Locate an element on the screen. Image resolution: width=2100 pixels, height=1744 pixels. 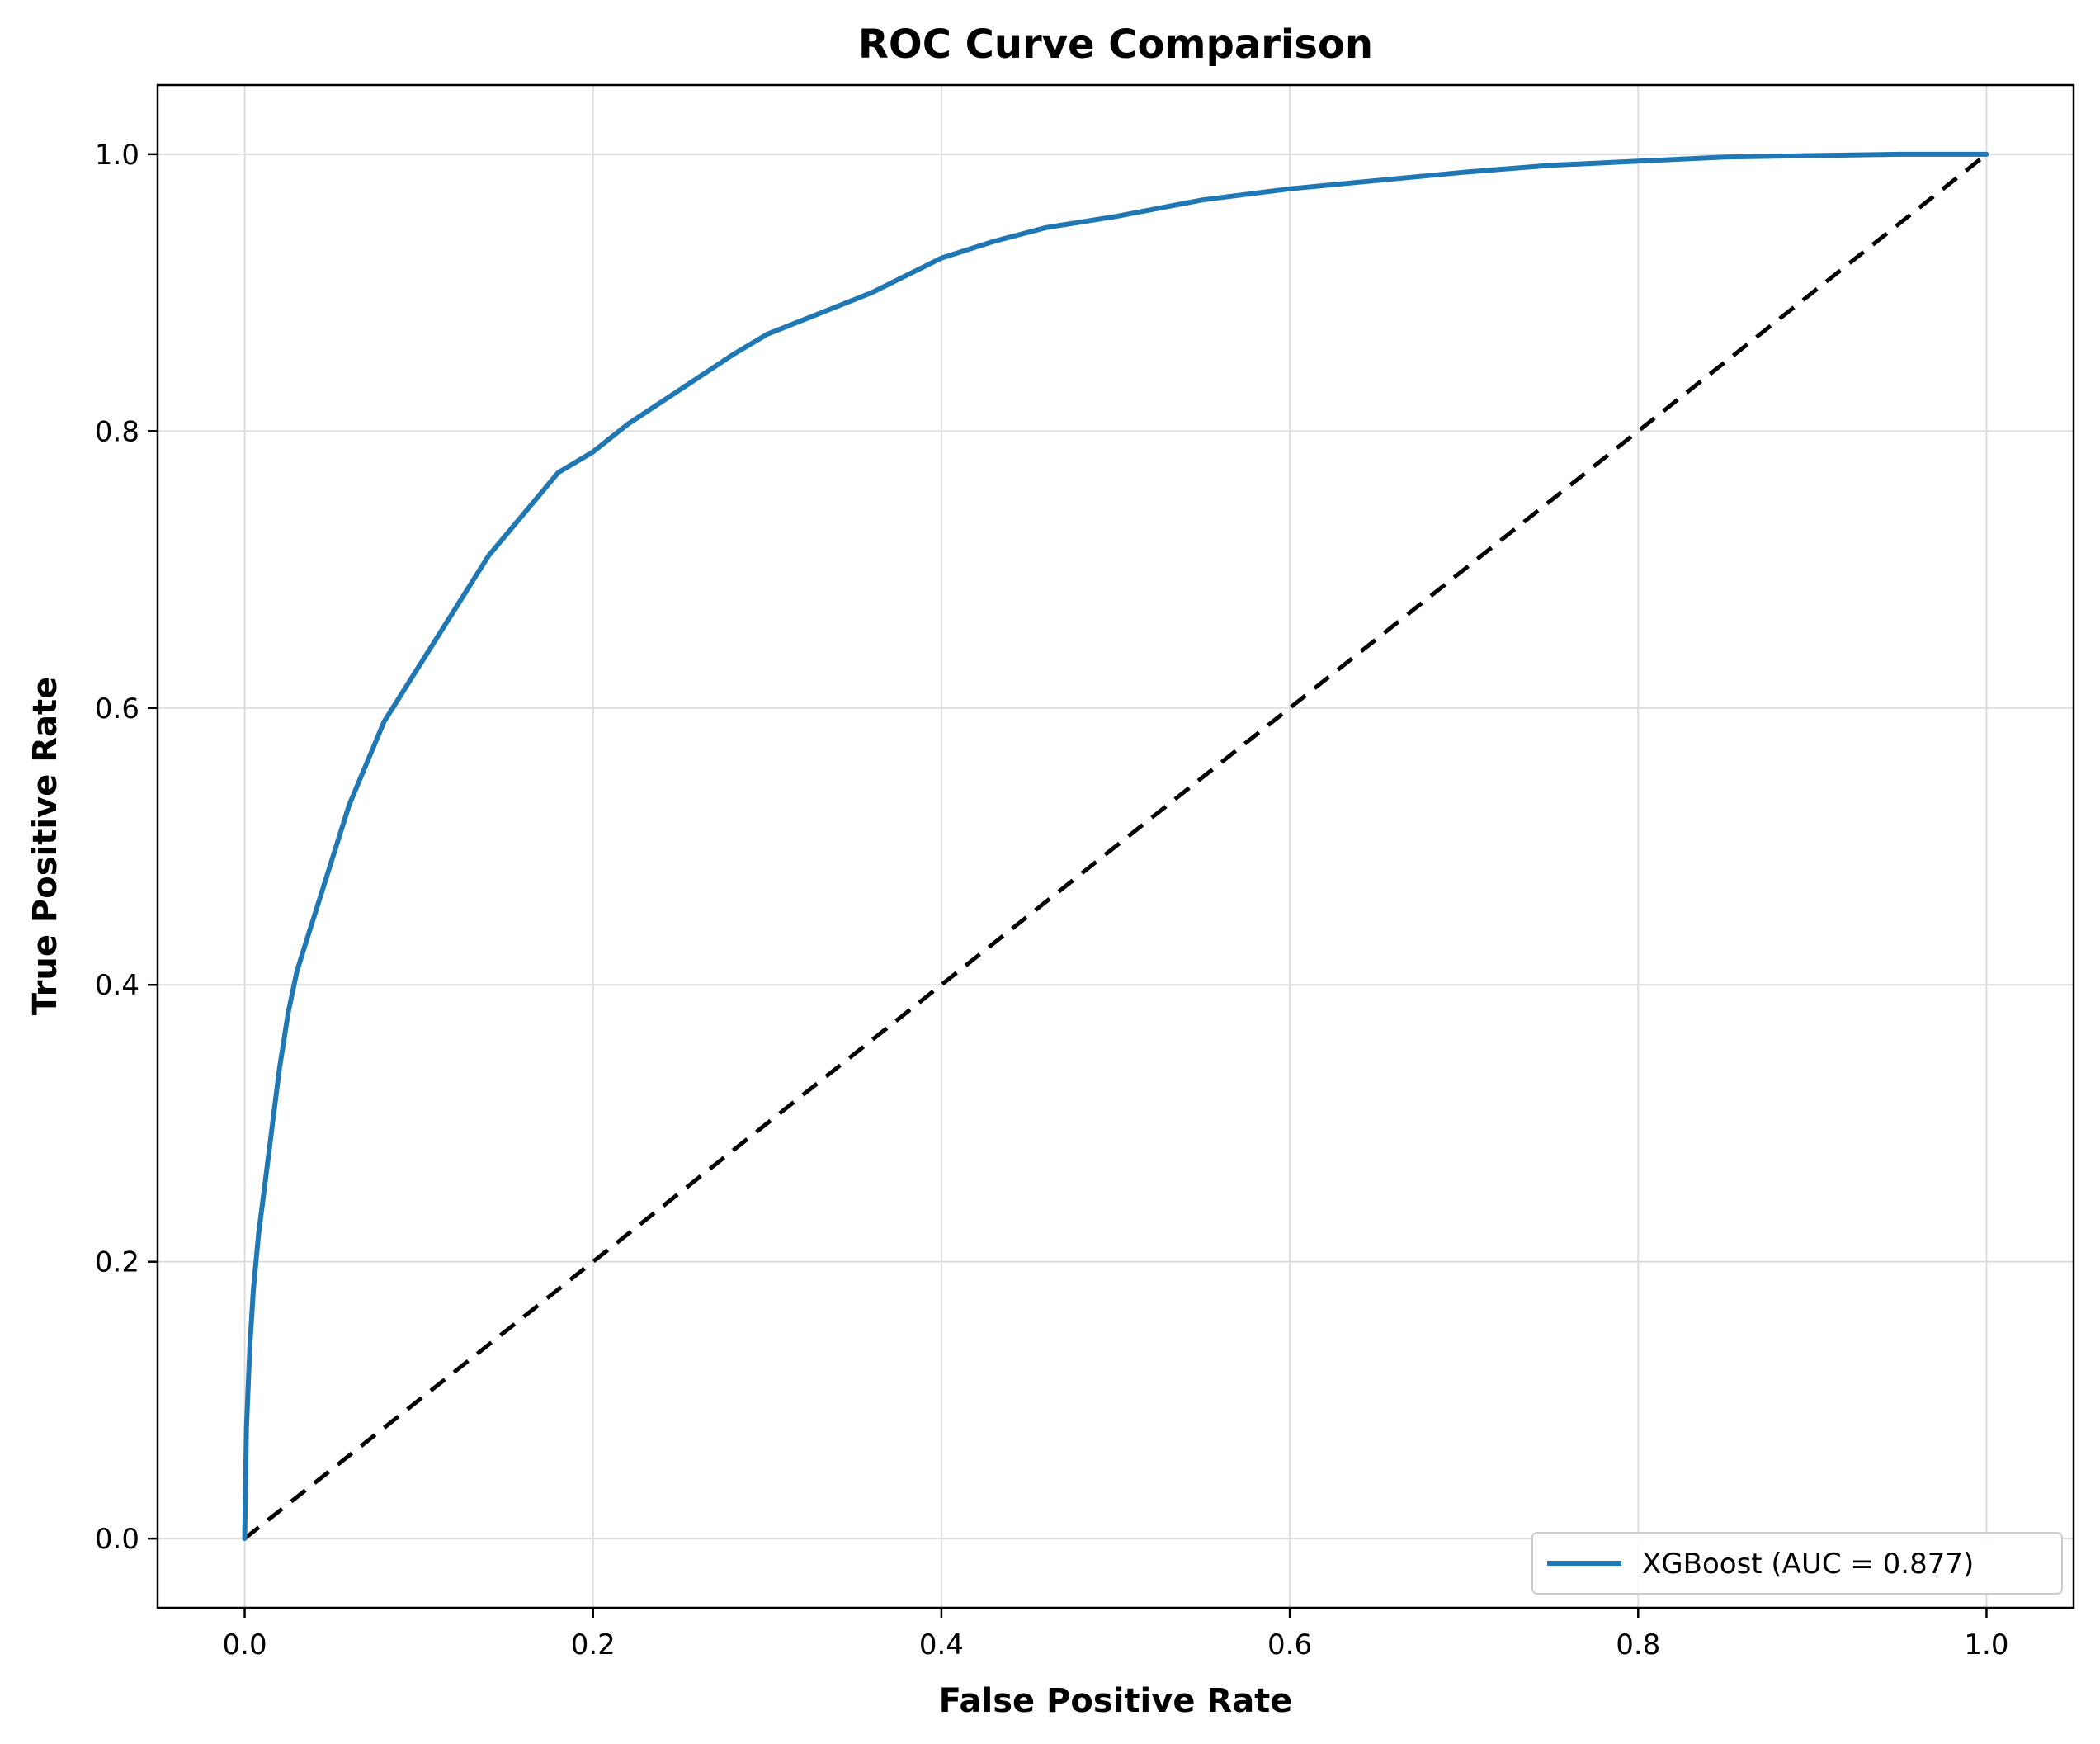
y-tick-label: 0.4 is located at coordinates (117, 986).